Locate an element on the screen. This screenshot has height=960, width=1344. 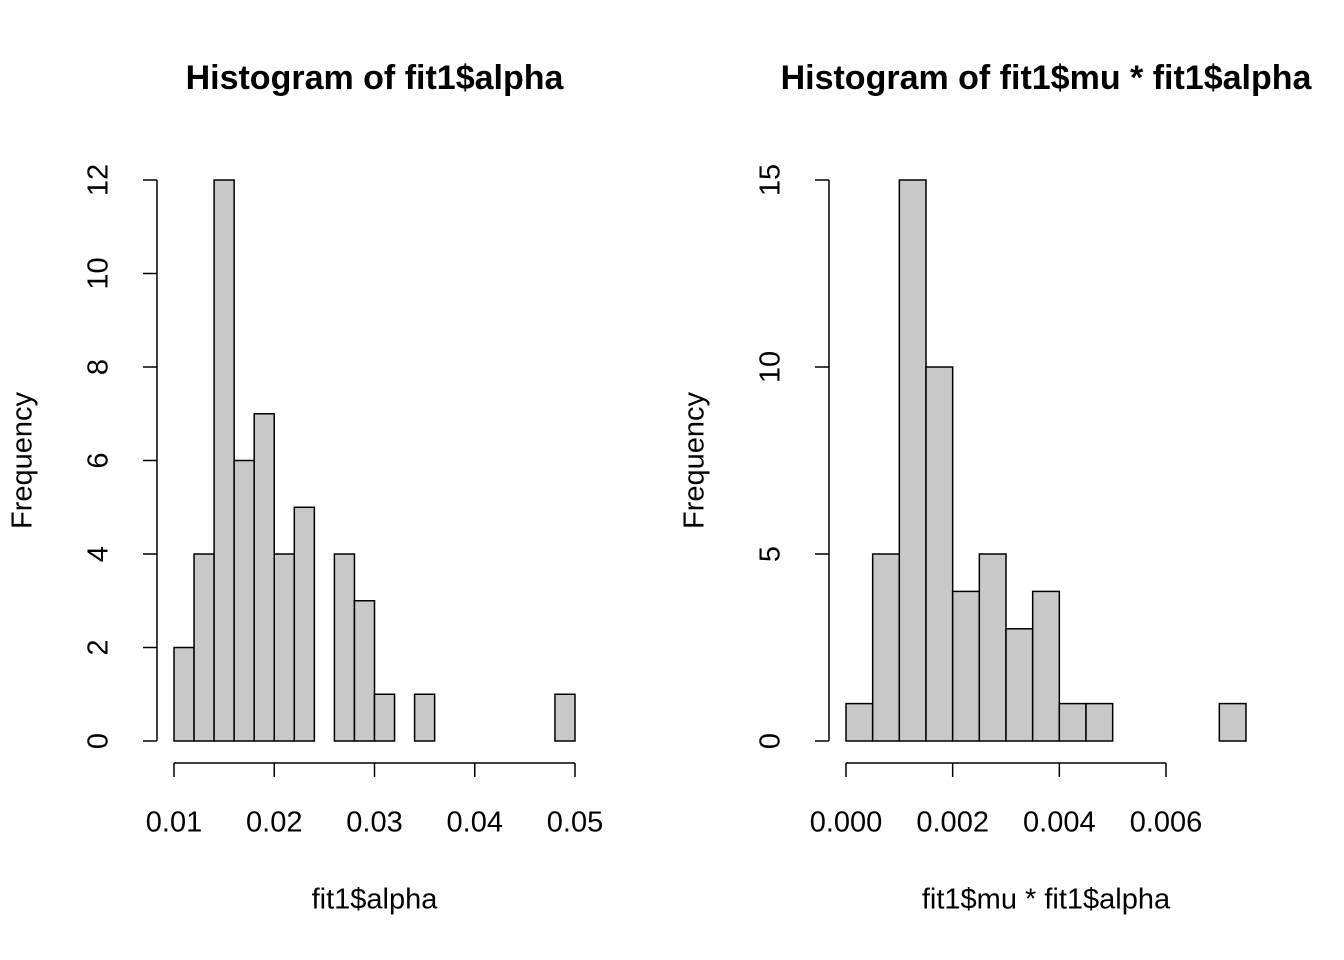
x-axis-label: fit1$alpha is located at coordinates (375, 900).